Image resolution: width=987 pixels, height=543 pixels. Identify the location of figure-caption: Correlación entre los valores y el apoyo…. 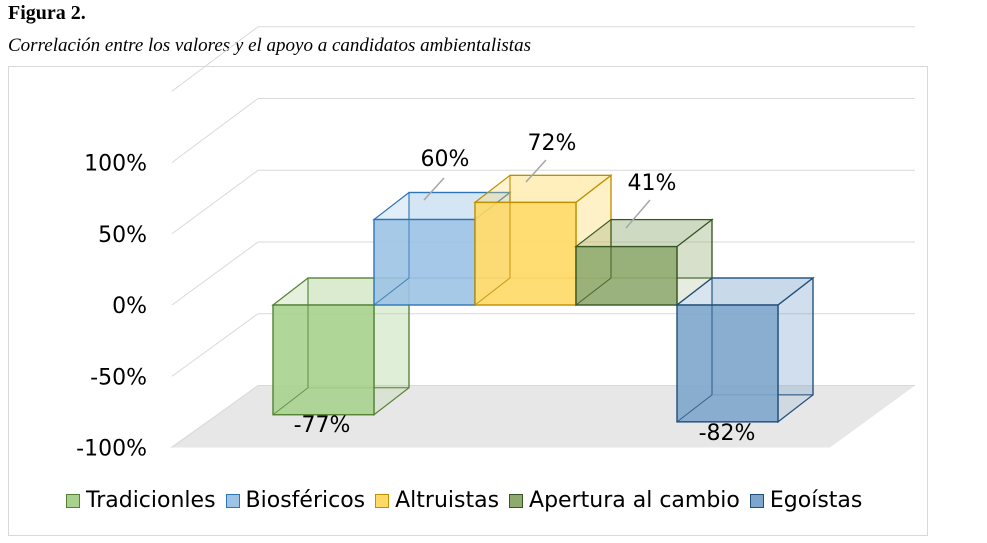
(269, 45).